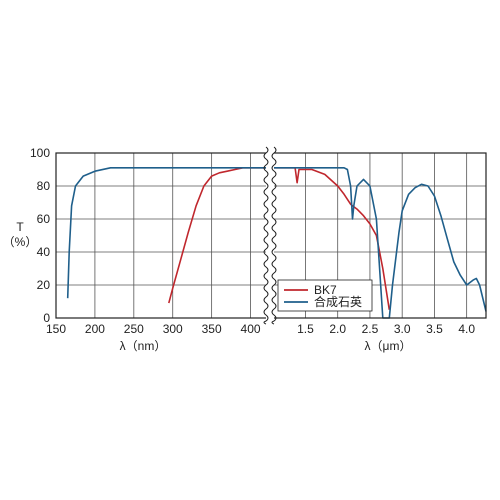  I want to click on y-axis-unit: （%）, so click(20, 242).